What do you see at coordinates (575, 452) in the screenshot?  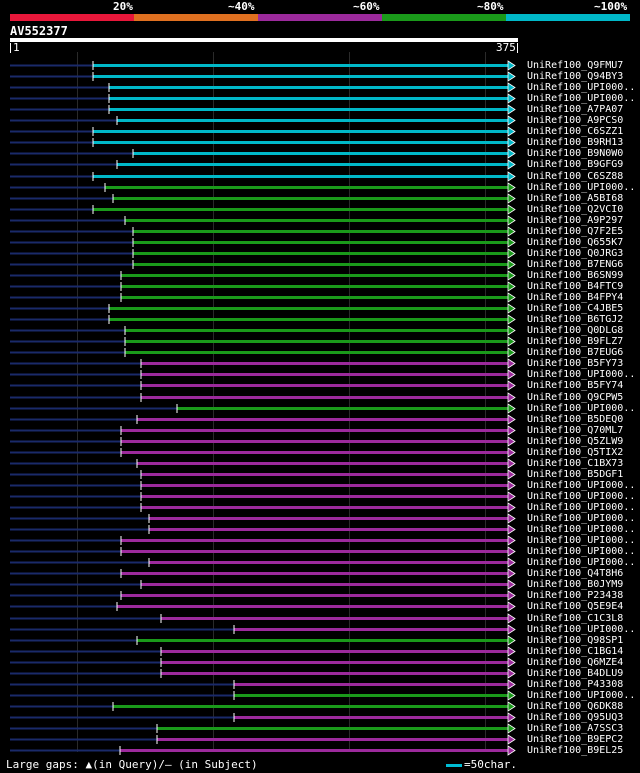 I see `hit-label: UniRef100_Q5TIX2` at bounding box center [575, 452].